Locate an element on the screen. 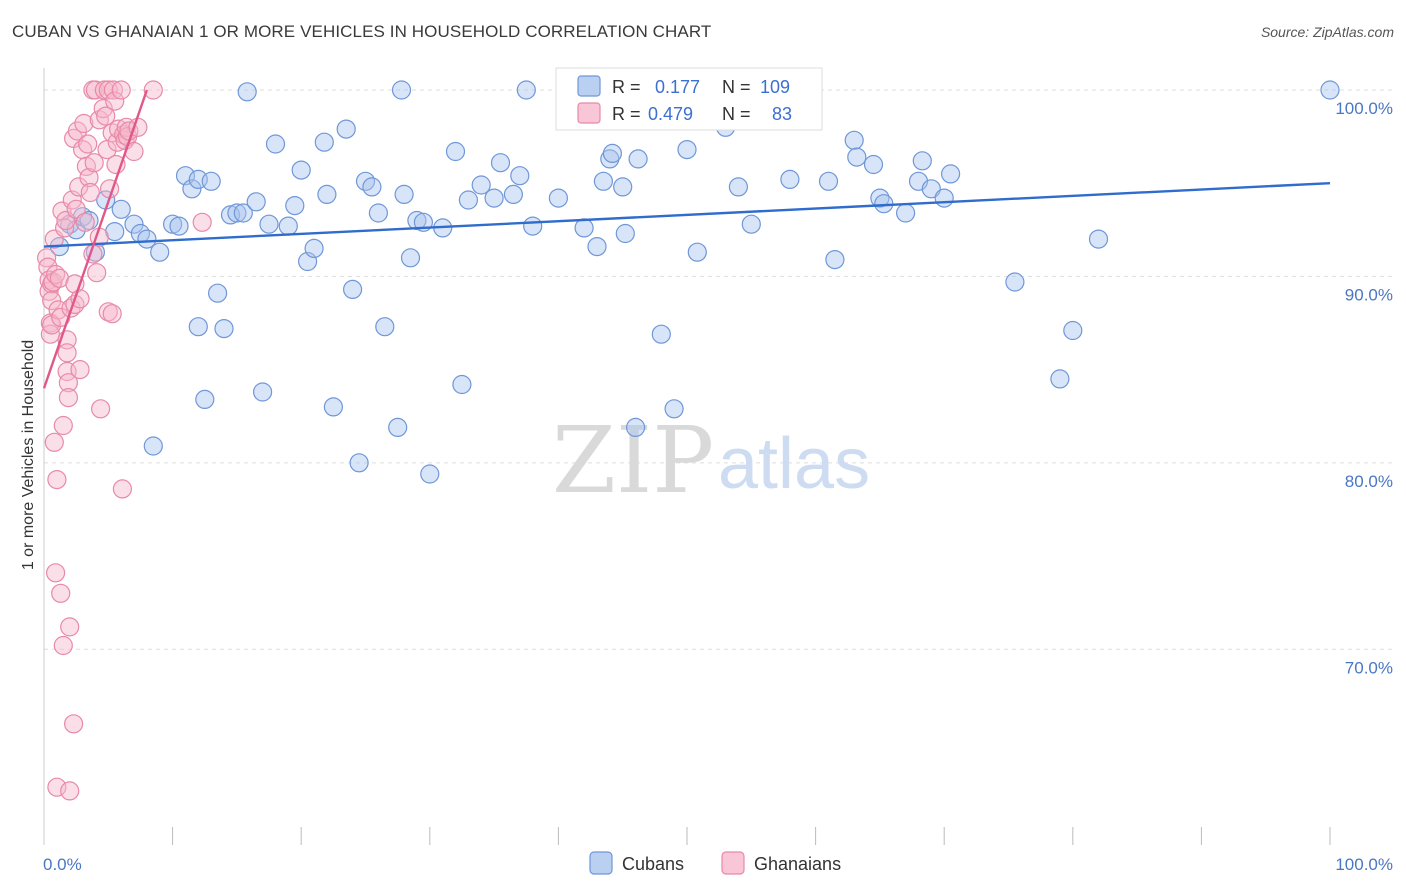  legend-swatch-ghanaians is located at coordinates (589, 113).